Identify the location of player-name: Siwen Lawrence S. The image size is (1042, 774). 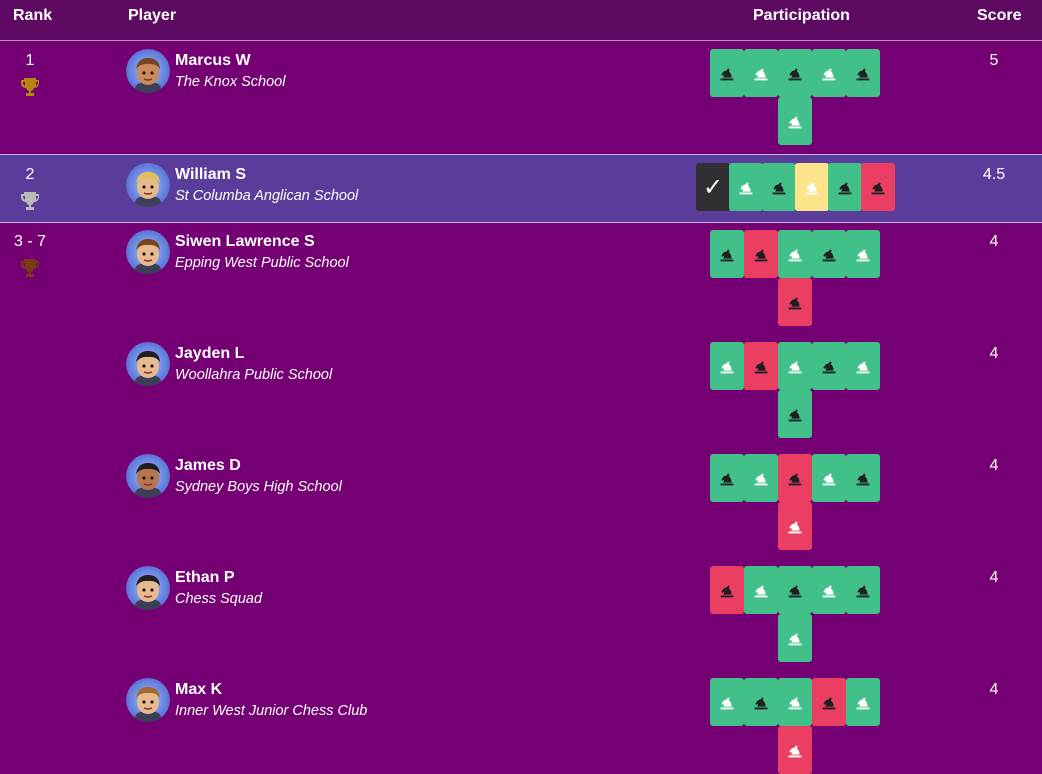
(245, 241).